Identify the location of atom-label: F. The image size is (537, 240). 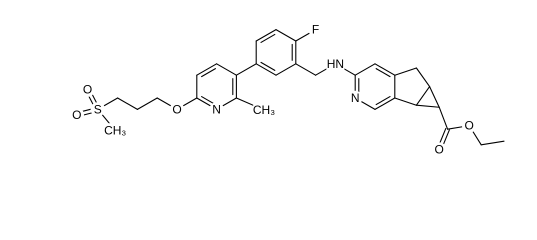
(315, 30).